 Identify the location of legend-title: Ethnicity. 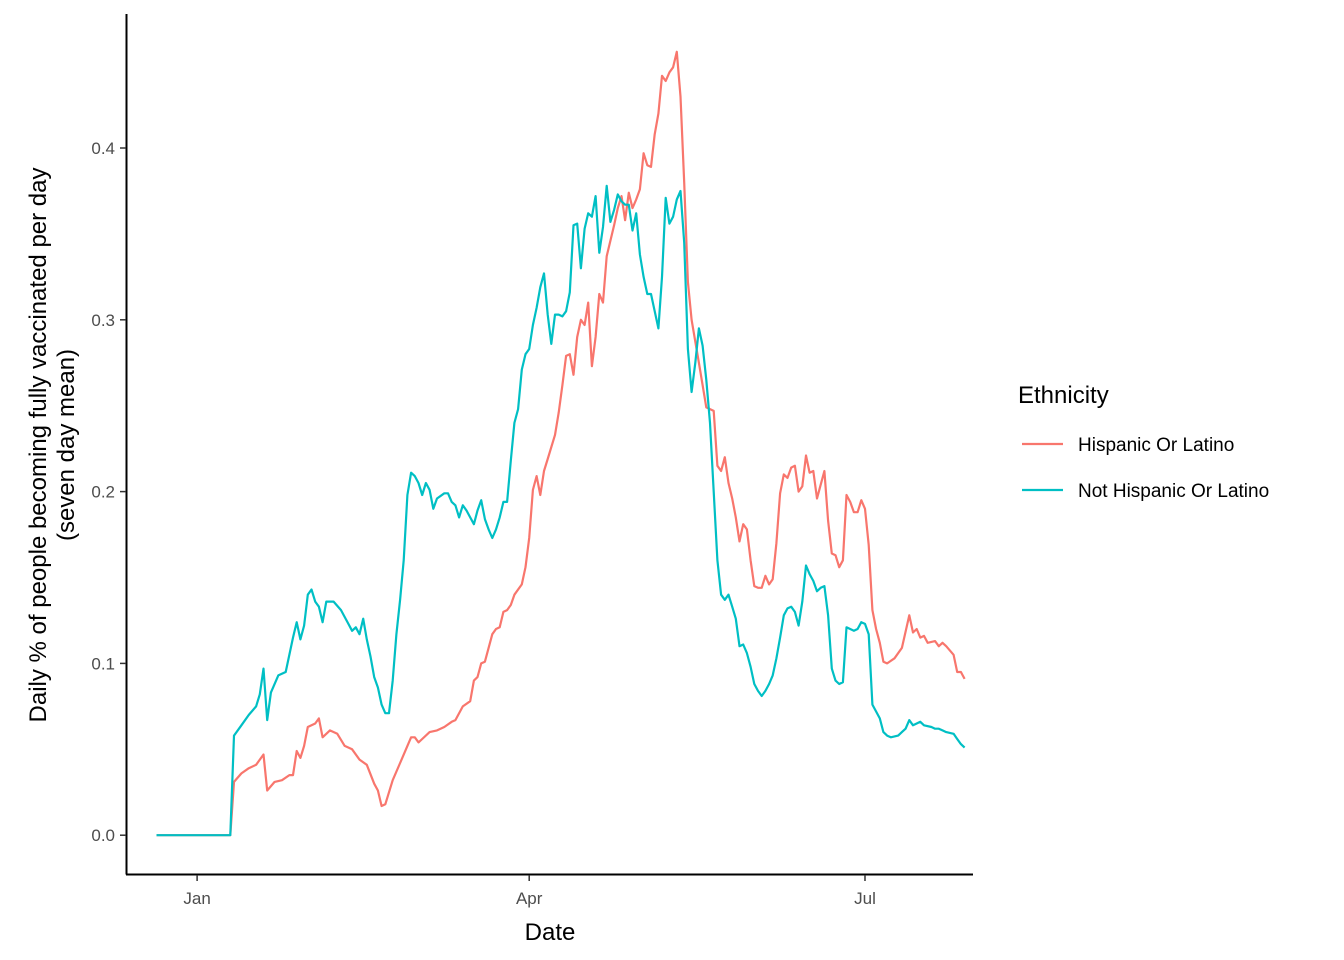
(1063, 395).